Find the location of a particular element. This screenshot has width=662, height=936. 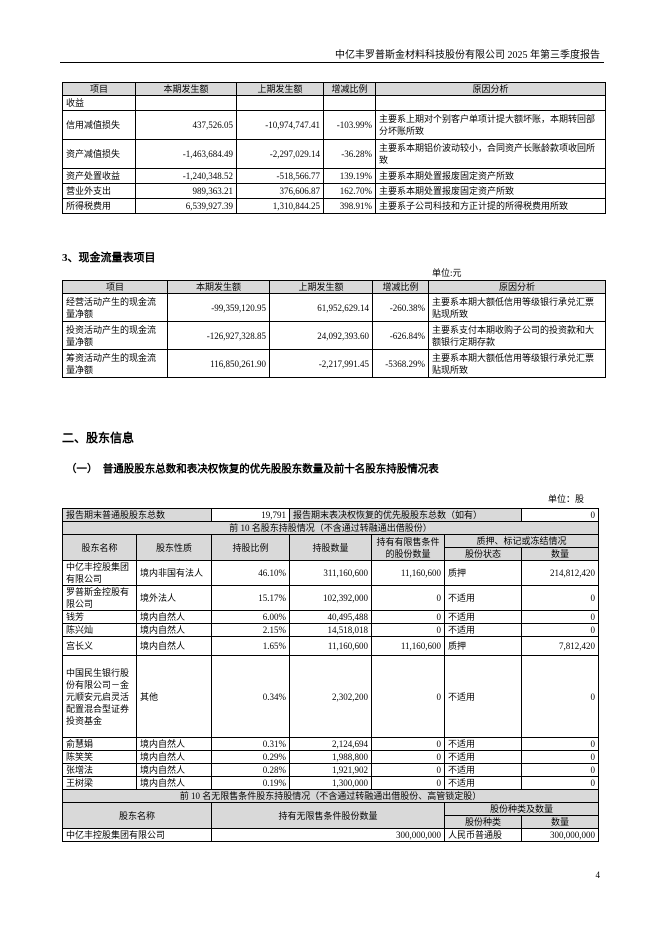

section-subtitle: （一） 普通股股东总数和表决权恢复的优先股股东数量及前十名股东持股情况表 is located at coordinates (252, 469).